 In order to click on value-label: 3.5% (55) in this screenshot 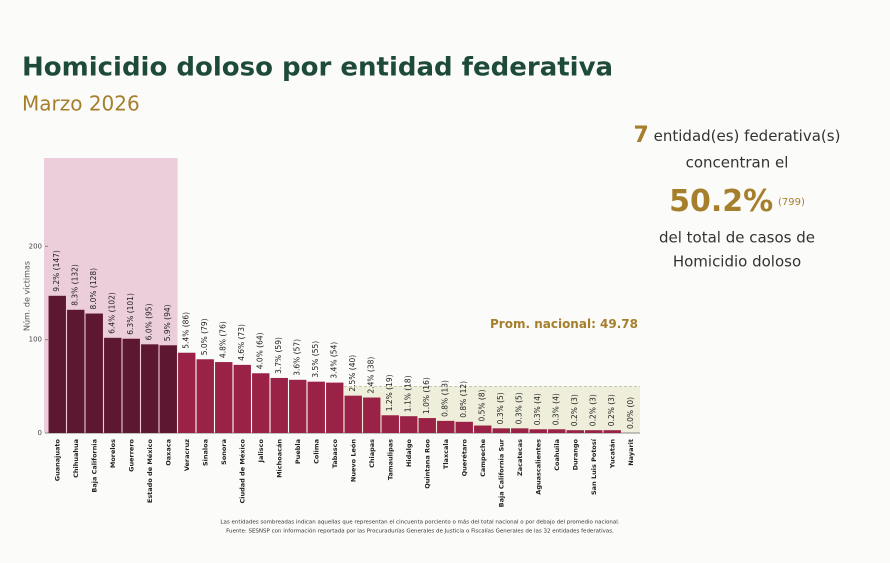, I will do `click(315, 359)`.